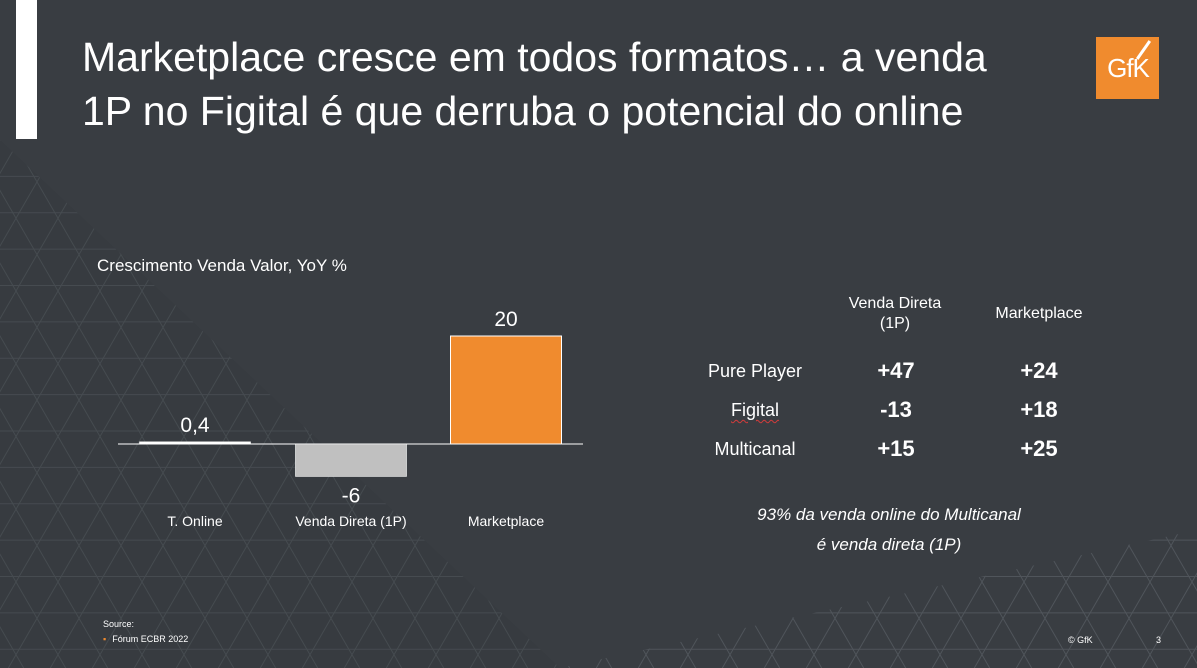  What do you see at coordinates (351, 495) in the screenshot?
I see `data-label-2: -6` at bounding box center [351, 495].